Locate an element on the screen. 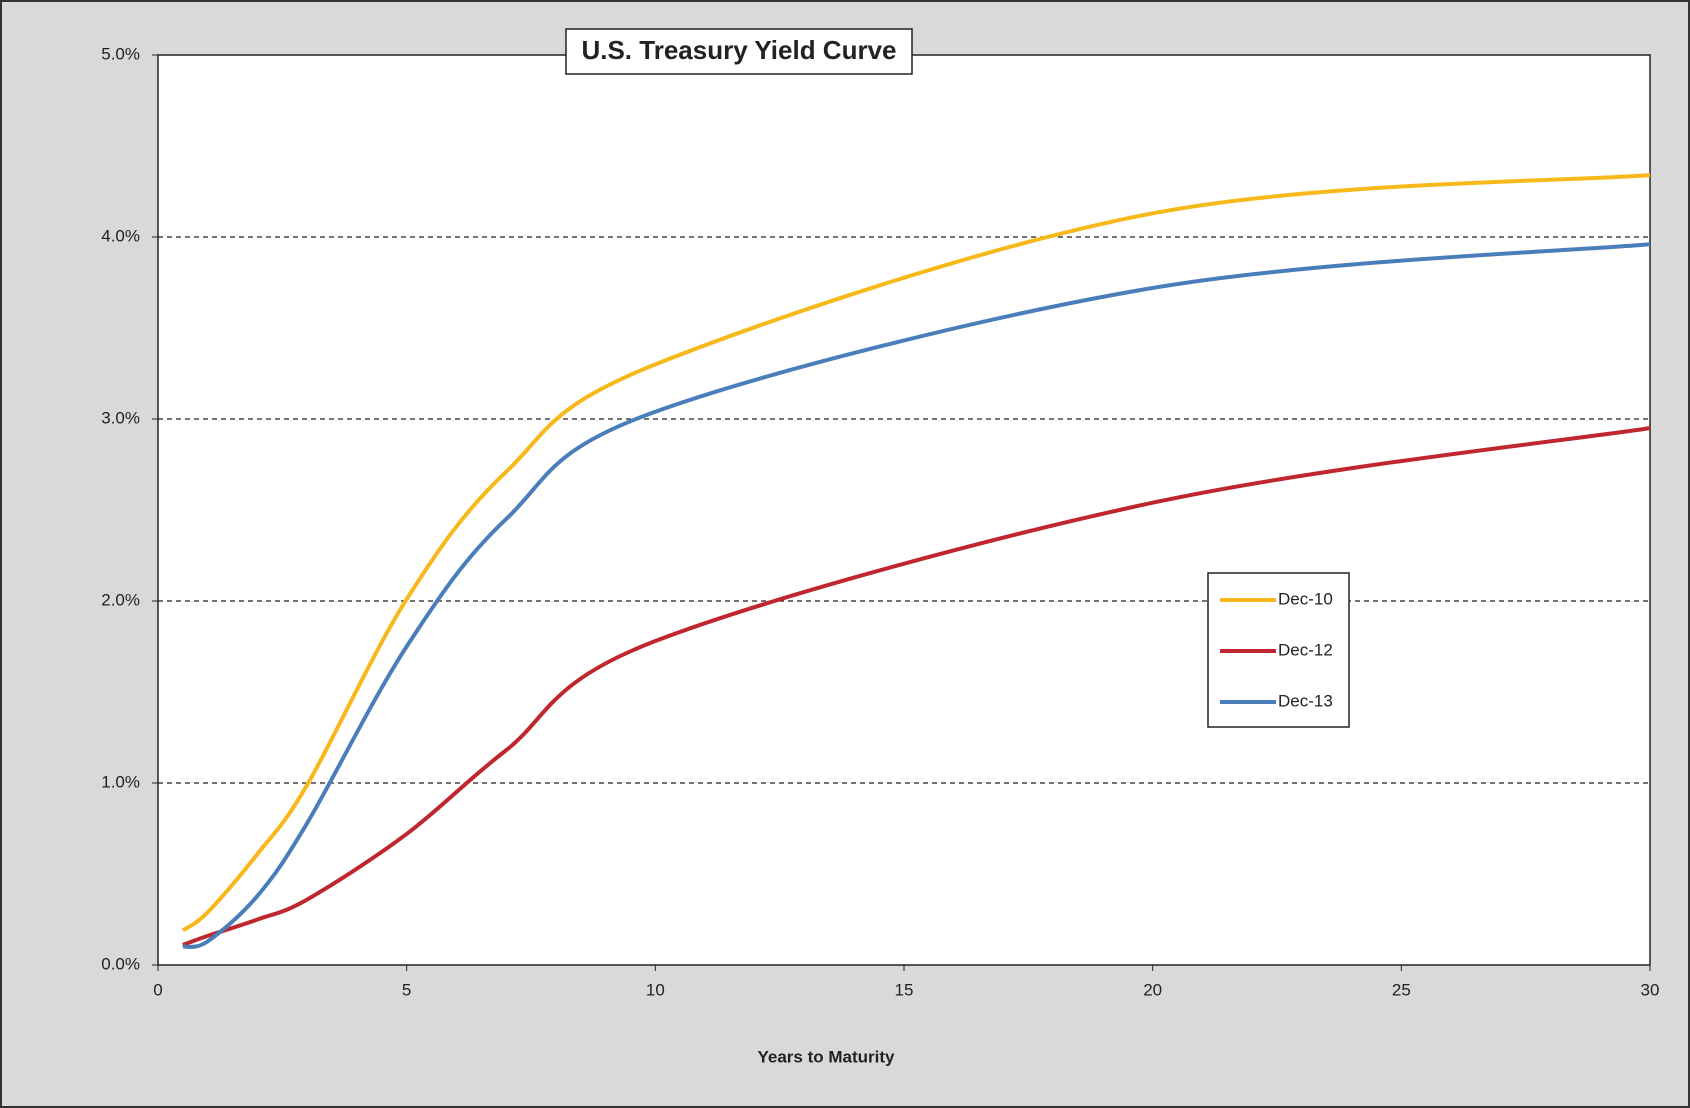 The width and height of the screenshot is (1690, 1108). x-tick-label: 30 is located at coordinates (1650, 989).